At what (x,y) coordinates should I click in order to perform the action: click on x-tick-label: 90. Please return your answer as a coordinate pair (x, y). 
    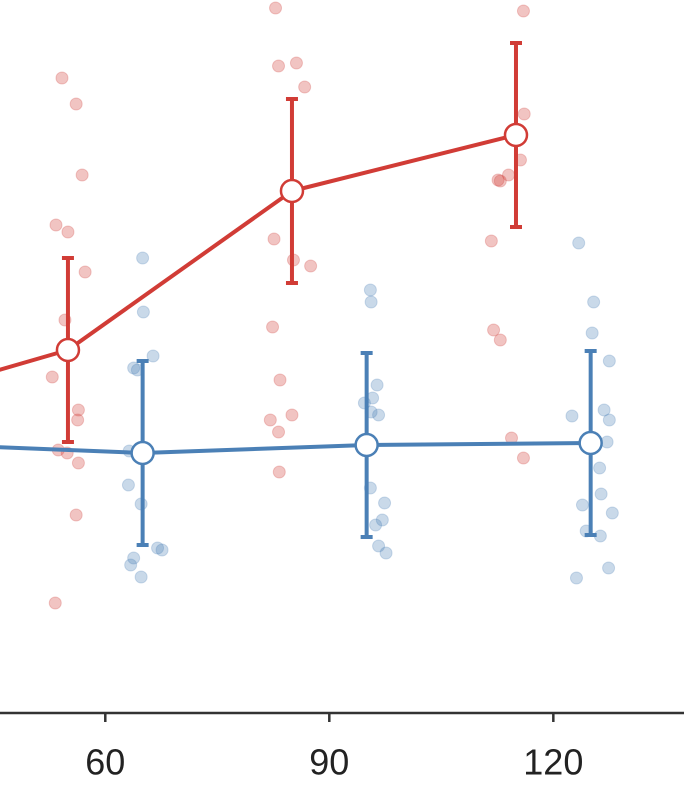
    Looking at the image, I should click on (329, 762).